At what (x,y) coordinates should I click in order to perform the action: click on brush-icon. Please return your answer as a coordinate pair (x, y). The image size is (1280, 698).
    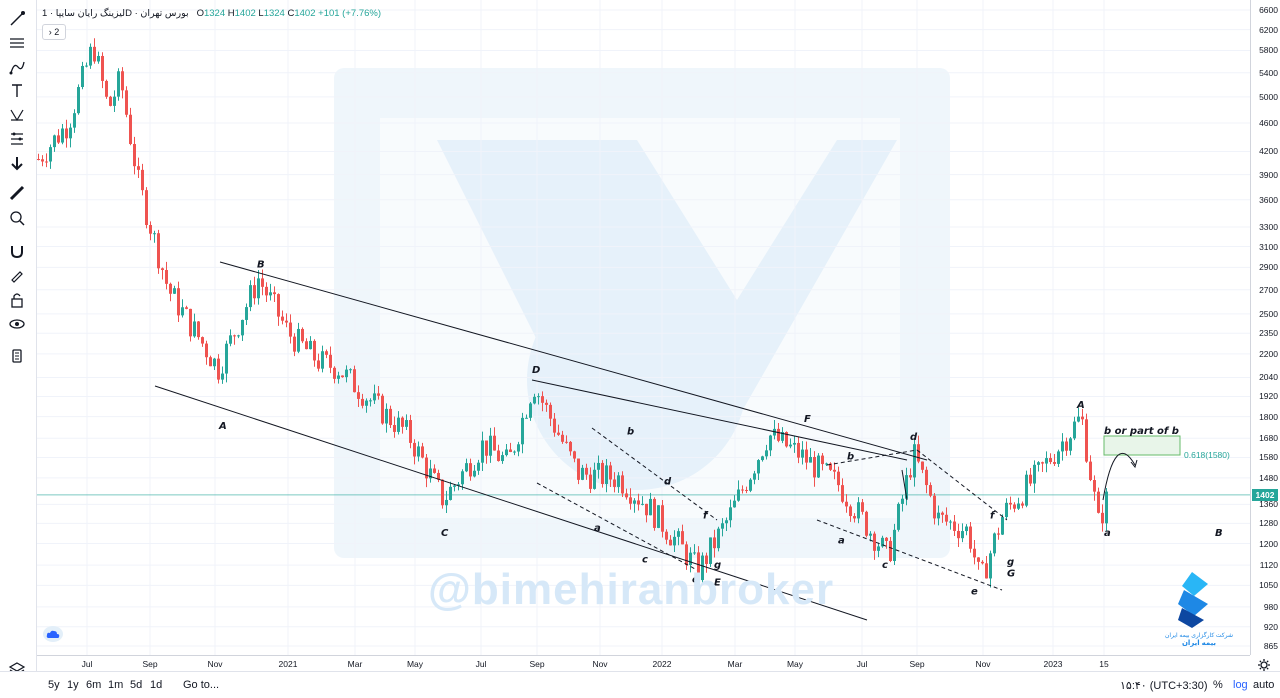
    Looking at the image, I should click on (17, 91).